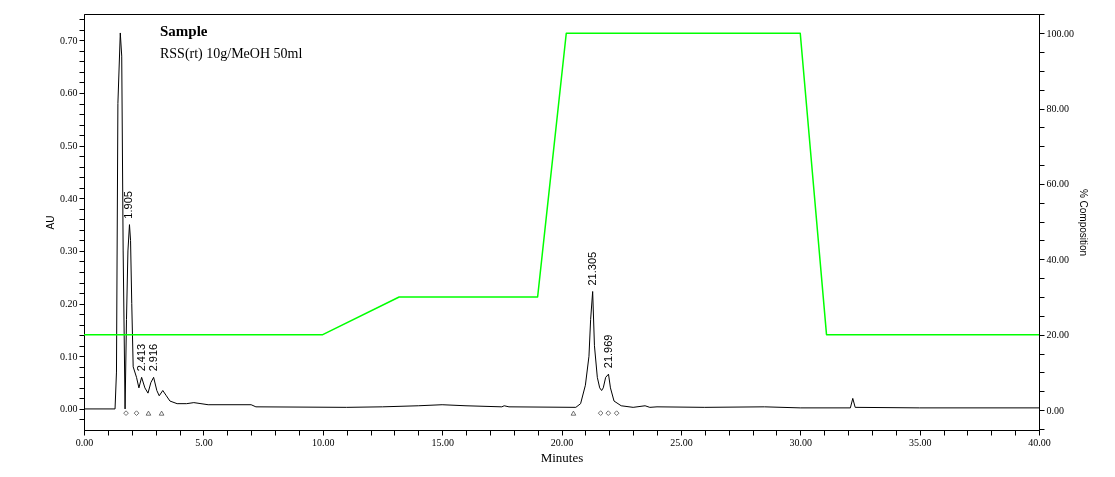 This screenshot has width=1115, height=477. Describe the element at coordinates (323, 442) in the screenshot. I see `x-tick-label: 10.00` at that location.